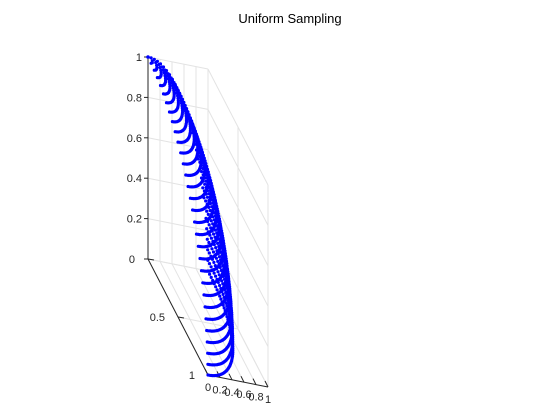  I want to click on z-tick-label: 0.4, so click(134, 179).